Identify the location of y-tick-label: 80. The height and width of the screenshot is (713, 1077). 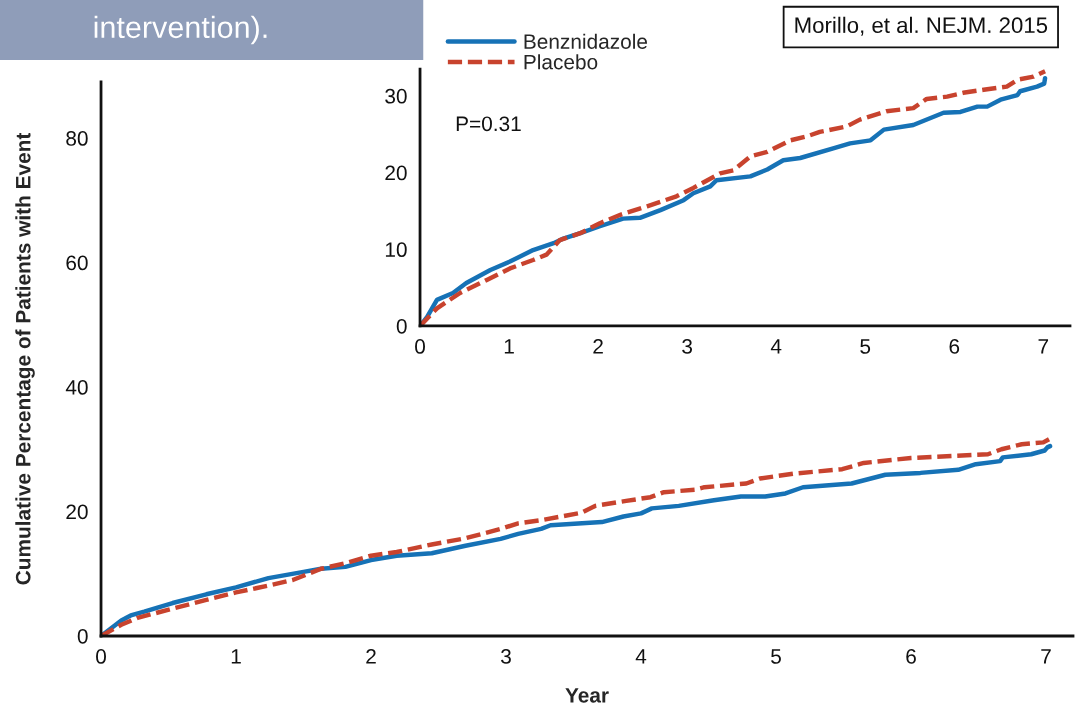
(77, 138).